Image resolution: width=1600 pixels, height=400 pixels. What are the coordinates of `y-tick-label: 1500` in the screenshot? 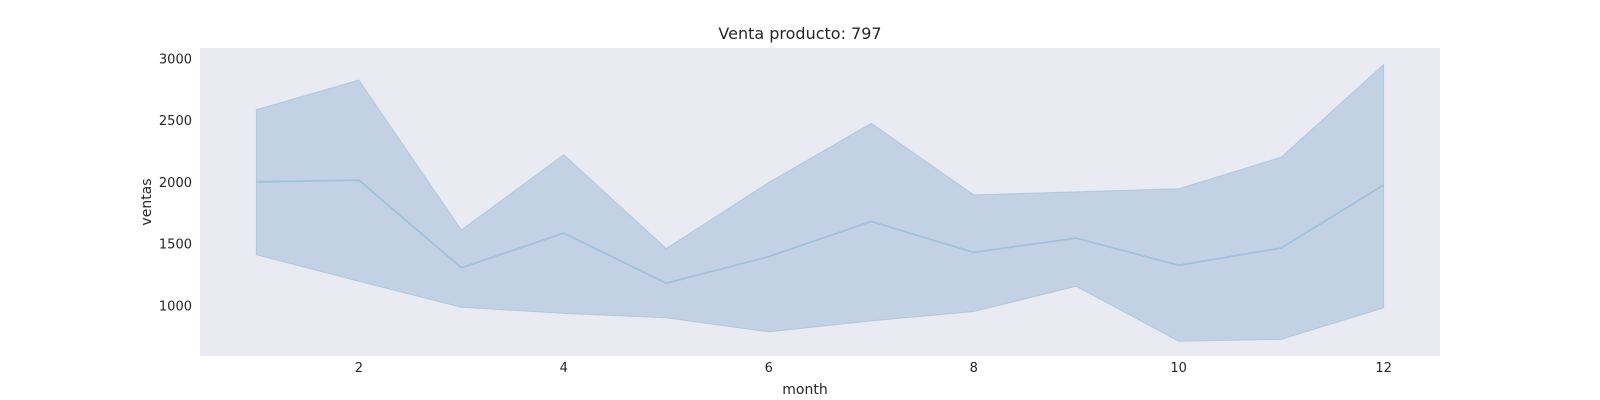 It's located at (175, 245).